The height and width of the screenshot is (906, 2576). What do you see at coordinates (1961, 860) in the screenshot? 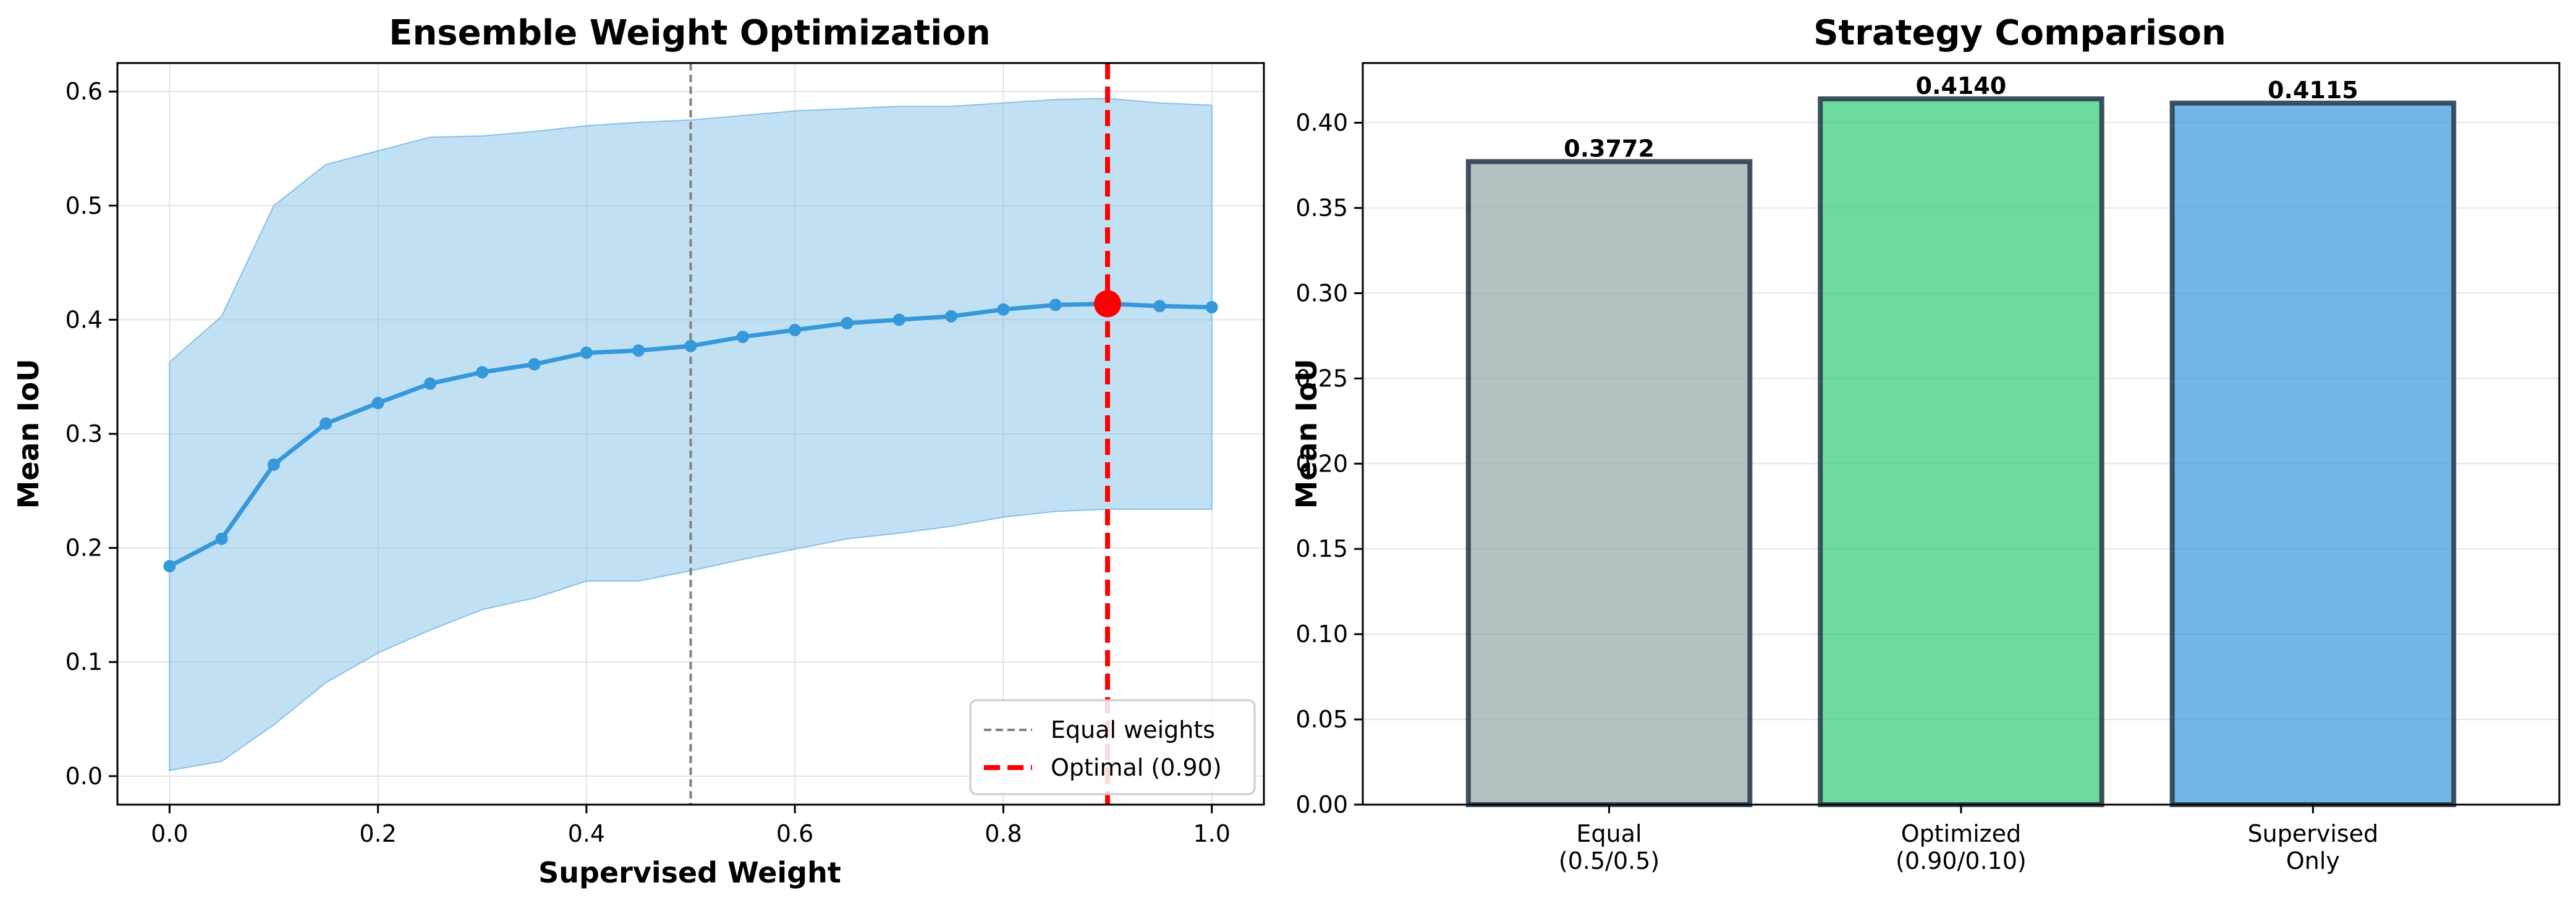
I see `x-tick-label: (0.90/0.10)` at bounding box center [1961, 860].